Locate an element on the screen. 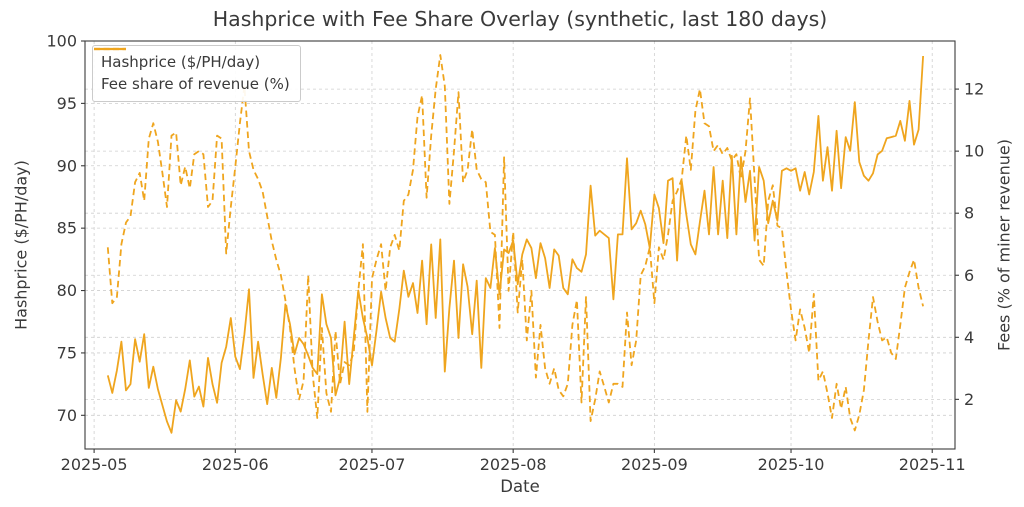 The width and height of the screenshot is (1024, 507). tick-label: 12 is located at coordinates (974, 89).